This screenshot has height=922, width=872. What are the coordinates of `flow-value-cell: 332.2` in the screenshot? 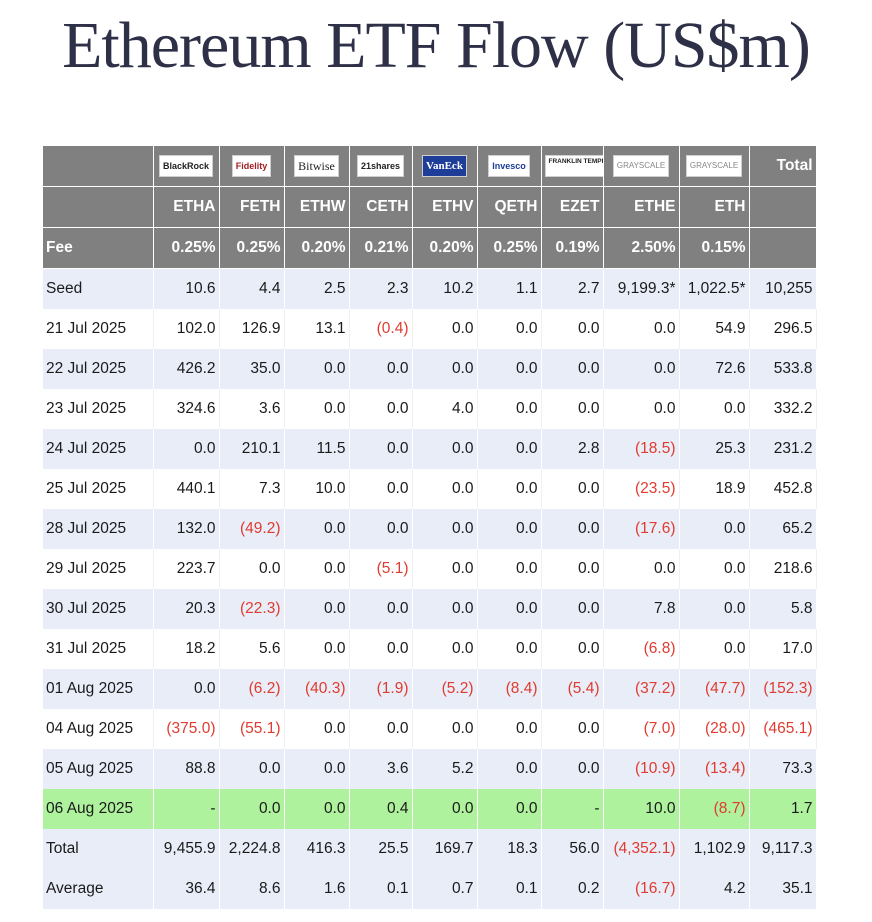 It's located at (783, 409).